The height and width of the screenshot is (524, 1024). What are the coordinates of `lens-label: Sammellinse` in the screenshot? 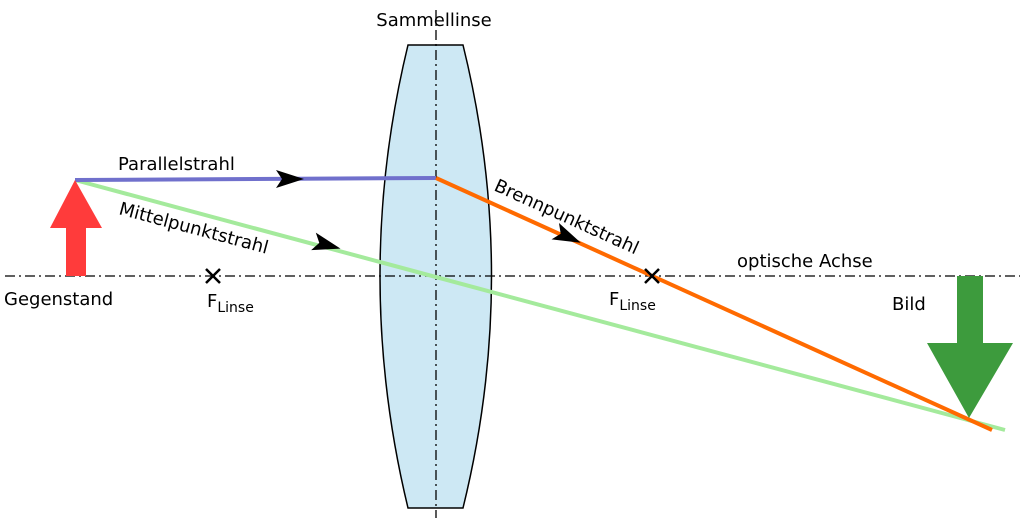 It's located at (433, 20).